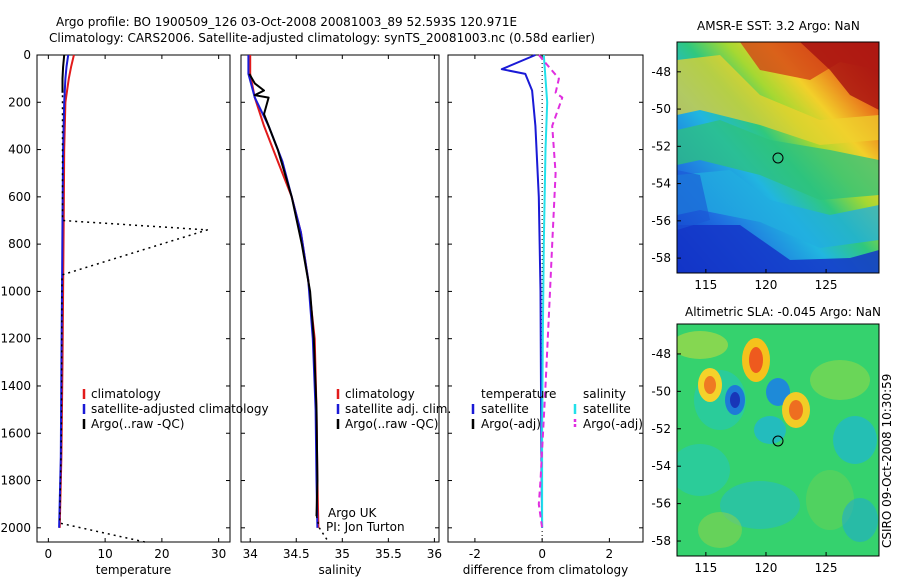 The height and width of the screenshot is (580, 900). Describe the element at coordinates (104, 554) in the screenshot. I see `x-tick-label: 10` at that location.